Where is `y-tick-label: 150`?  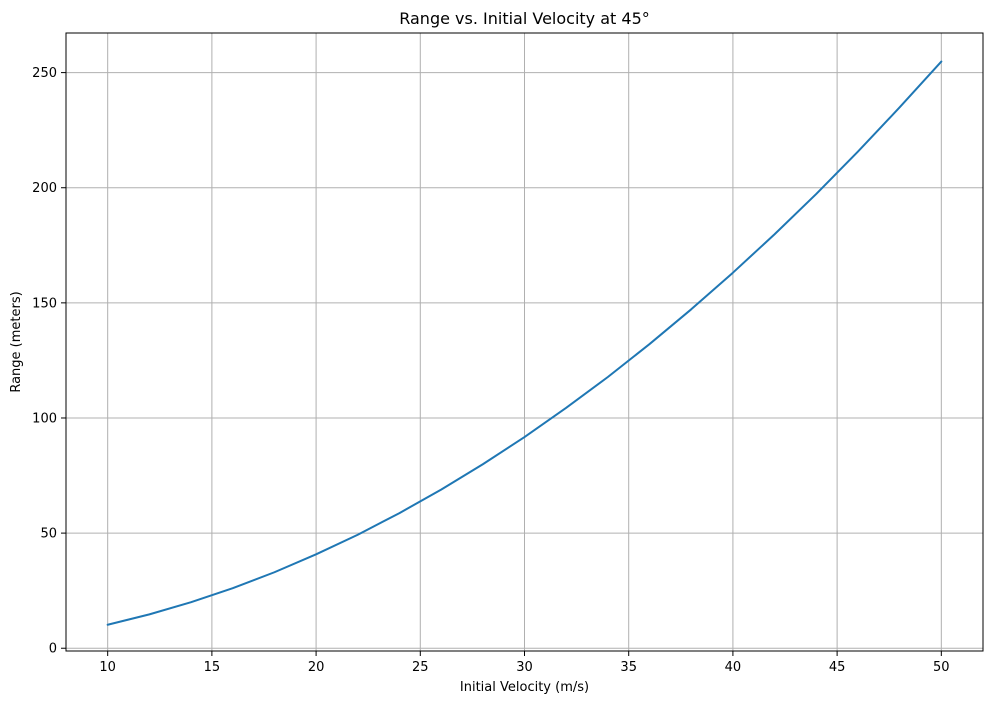 y-tick-label: 150 is located at coordinates (44, 303).